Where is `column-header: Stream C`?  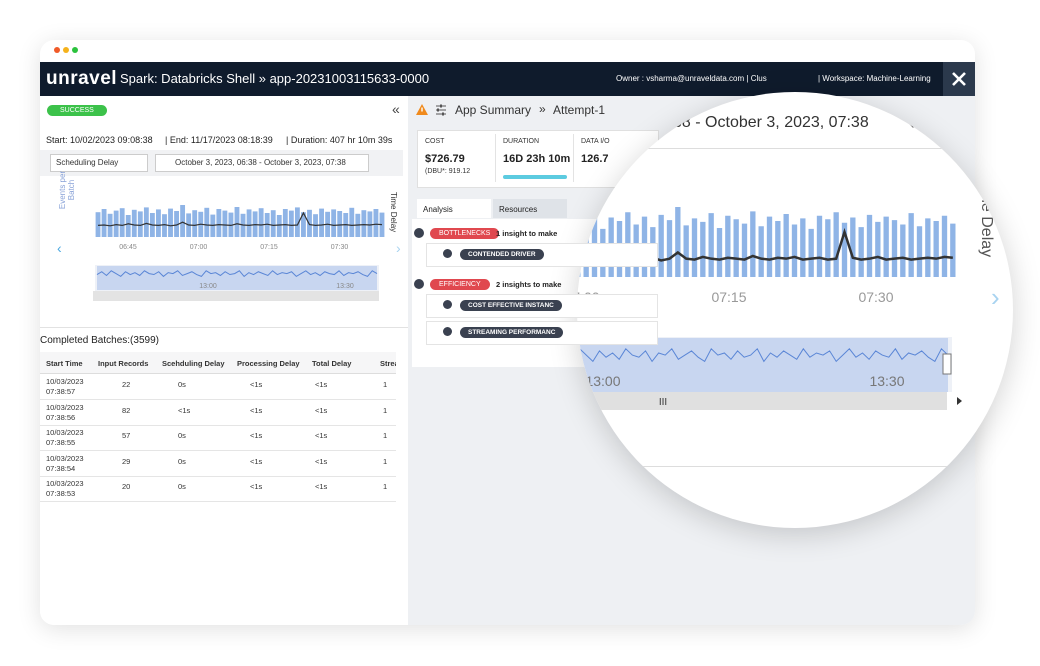
column-header: Stream C is located at coordinates (388, 363).